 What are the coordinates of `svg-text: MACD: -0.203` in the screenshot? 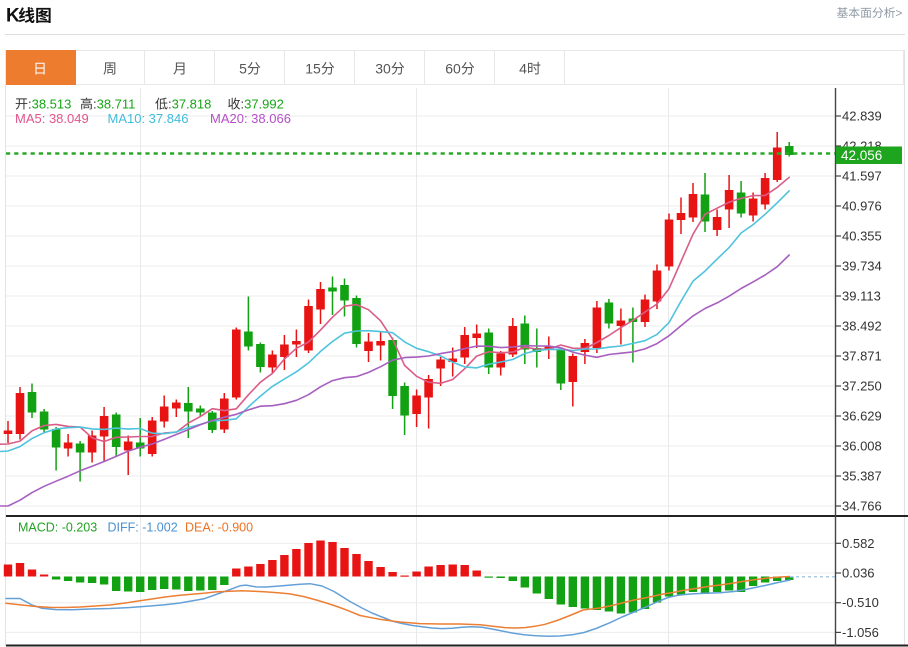 It's located at (57, 528).